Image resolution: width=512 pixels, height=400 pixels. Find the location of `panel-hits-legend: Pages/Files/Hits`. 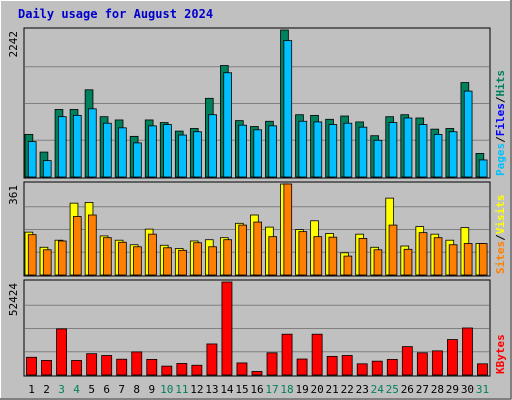

panel-hits-legend: Pages/Files/Hits is located at coordinates (500, 123).